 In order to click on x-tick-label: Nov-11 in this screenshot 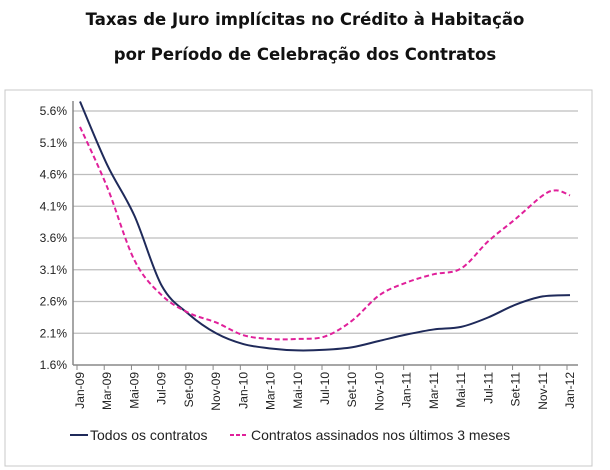, I will do `click(543, 391)`.